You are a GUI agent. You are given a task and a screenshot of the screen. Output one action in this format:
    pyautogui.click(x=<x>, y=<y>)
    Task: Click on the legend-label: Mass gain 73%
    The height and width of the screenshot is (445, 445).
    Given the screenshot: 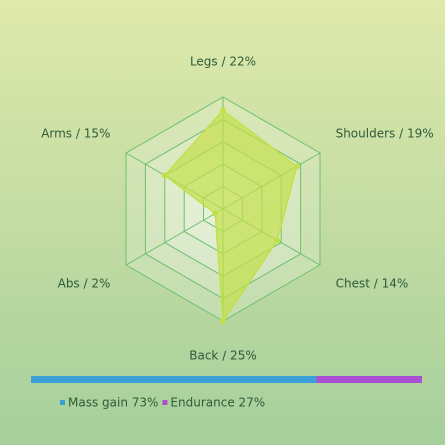 What is the action you would take?
    pyautogui.click(x=113, y=403)
    